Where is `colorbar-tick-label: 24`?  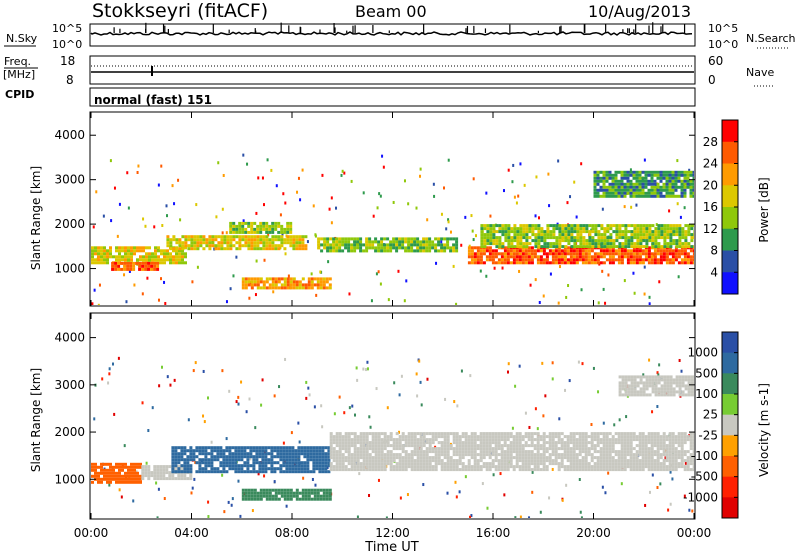
colorbar-tick-label: 24 is located at coordinates (710, 164).